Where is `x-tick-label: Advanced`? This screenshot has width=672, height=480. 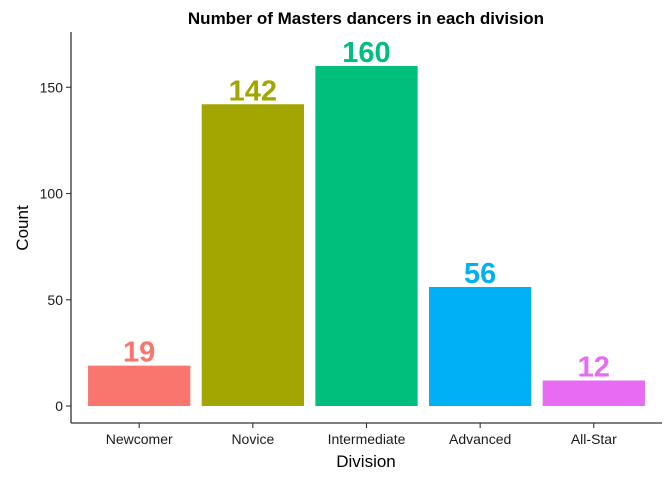
x-tick-label: Advanced is located at coordinates (480, 439).